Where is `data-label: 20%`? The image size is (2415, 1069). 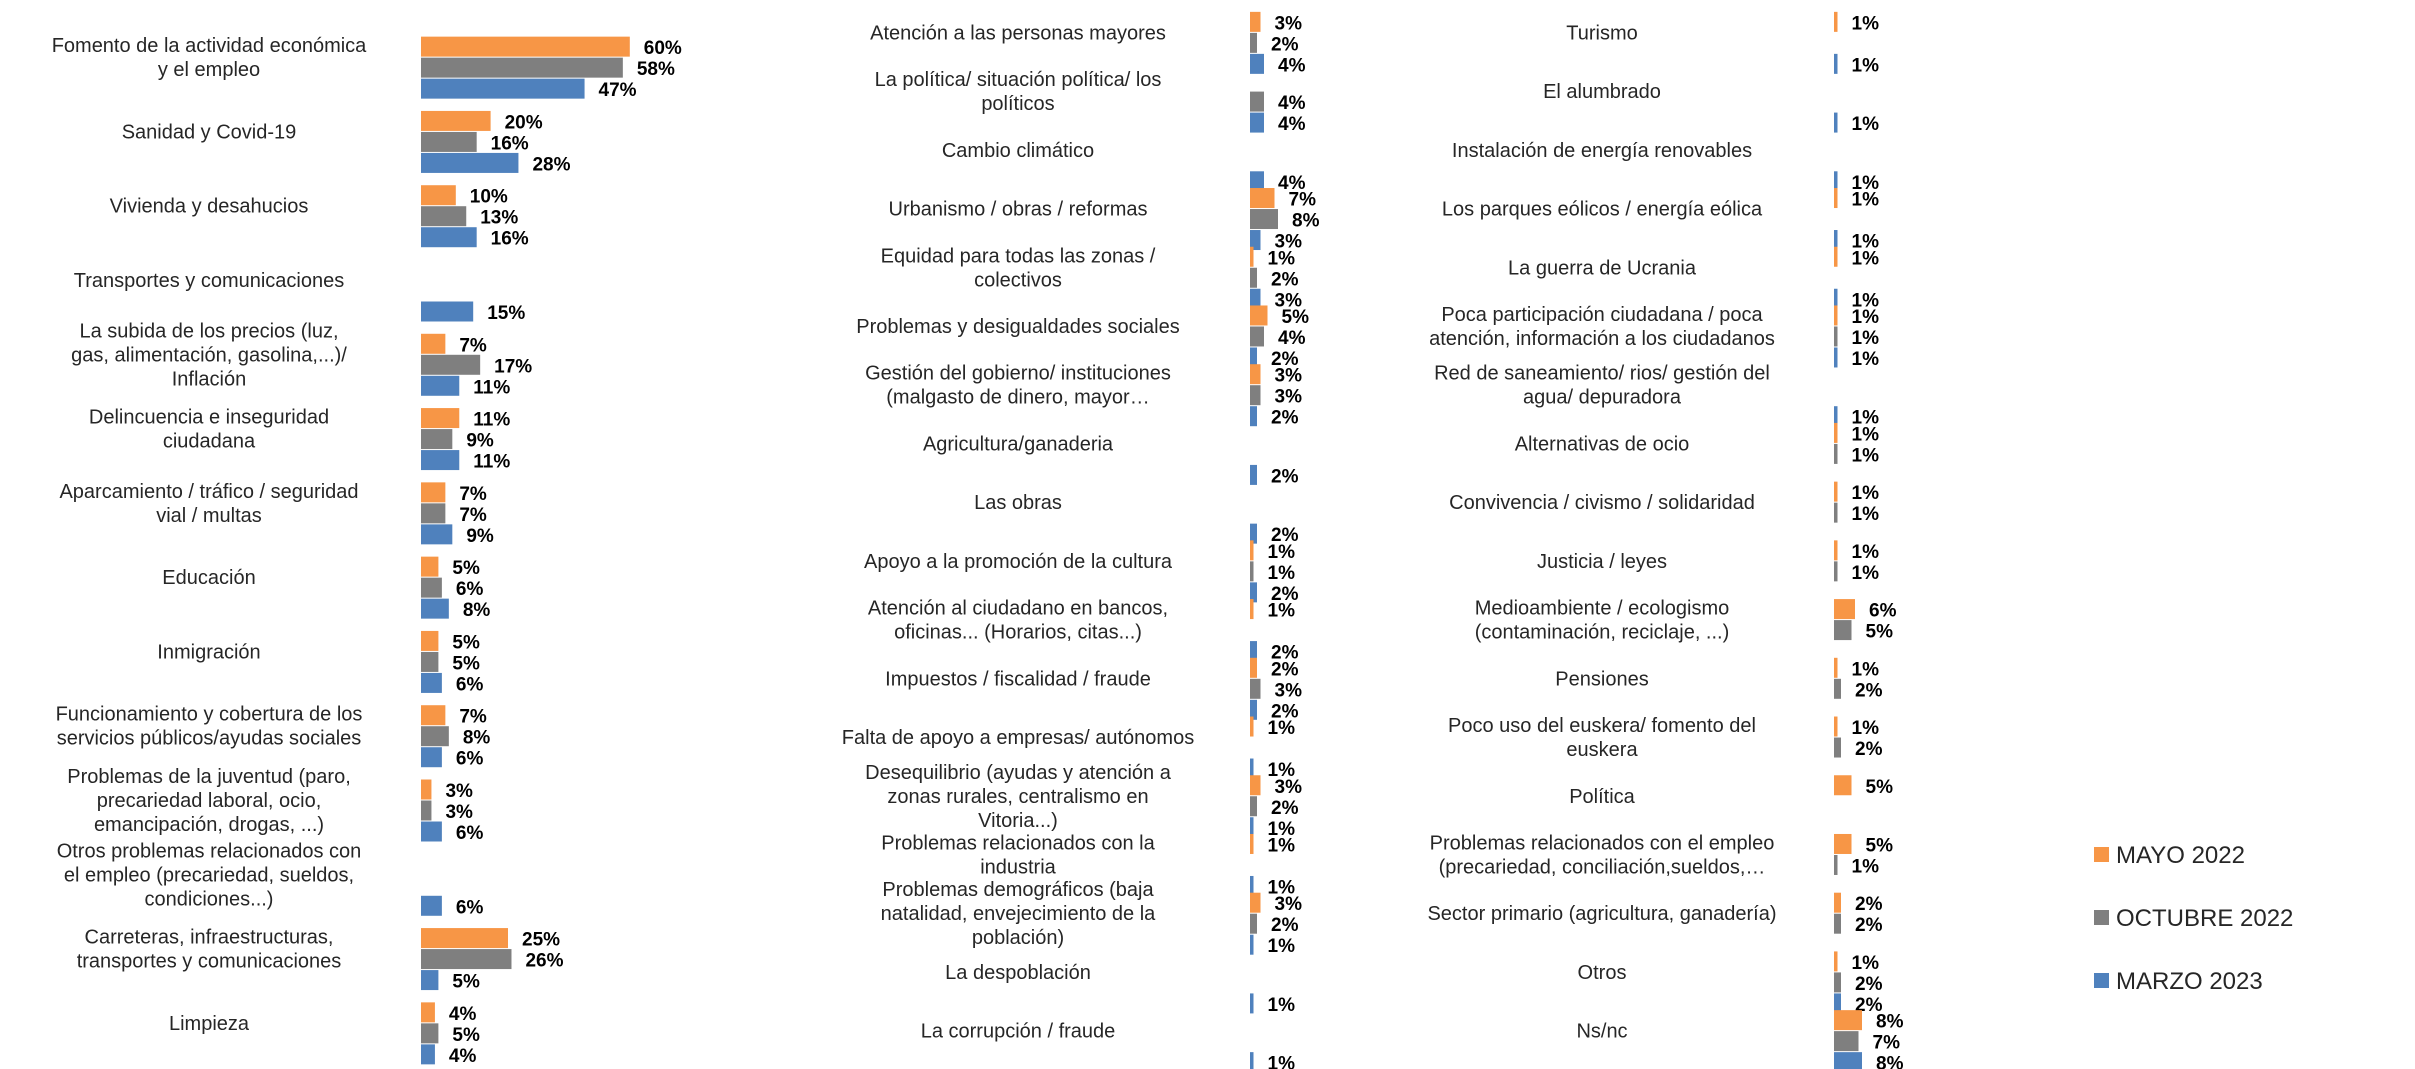
data-label: 20% is located at coordinates (524, 122).